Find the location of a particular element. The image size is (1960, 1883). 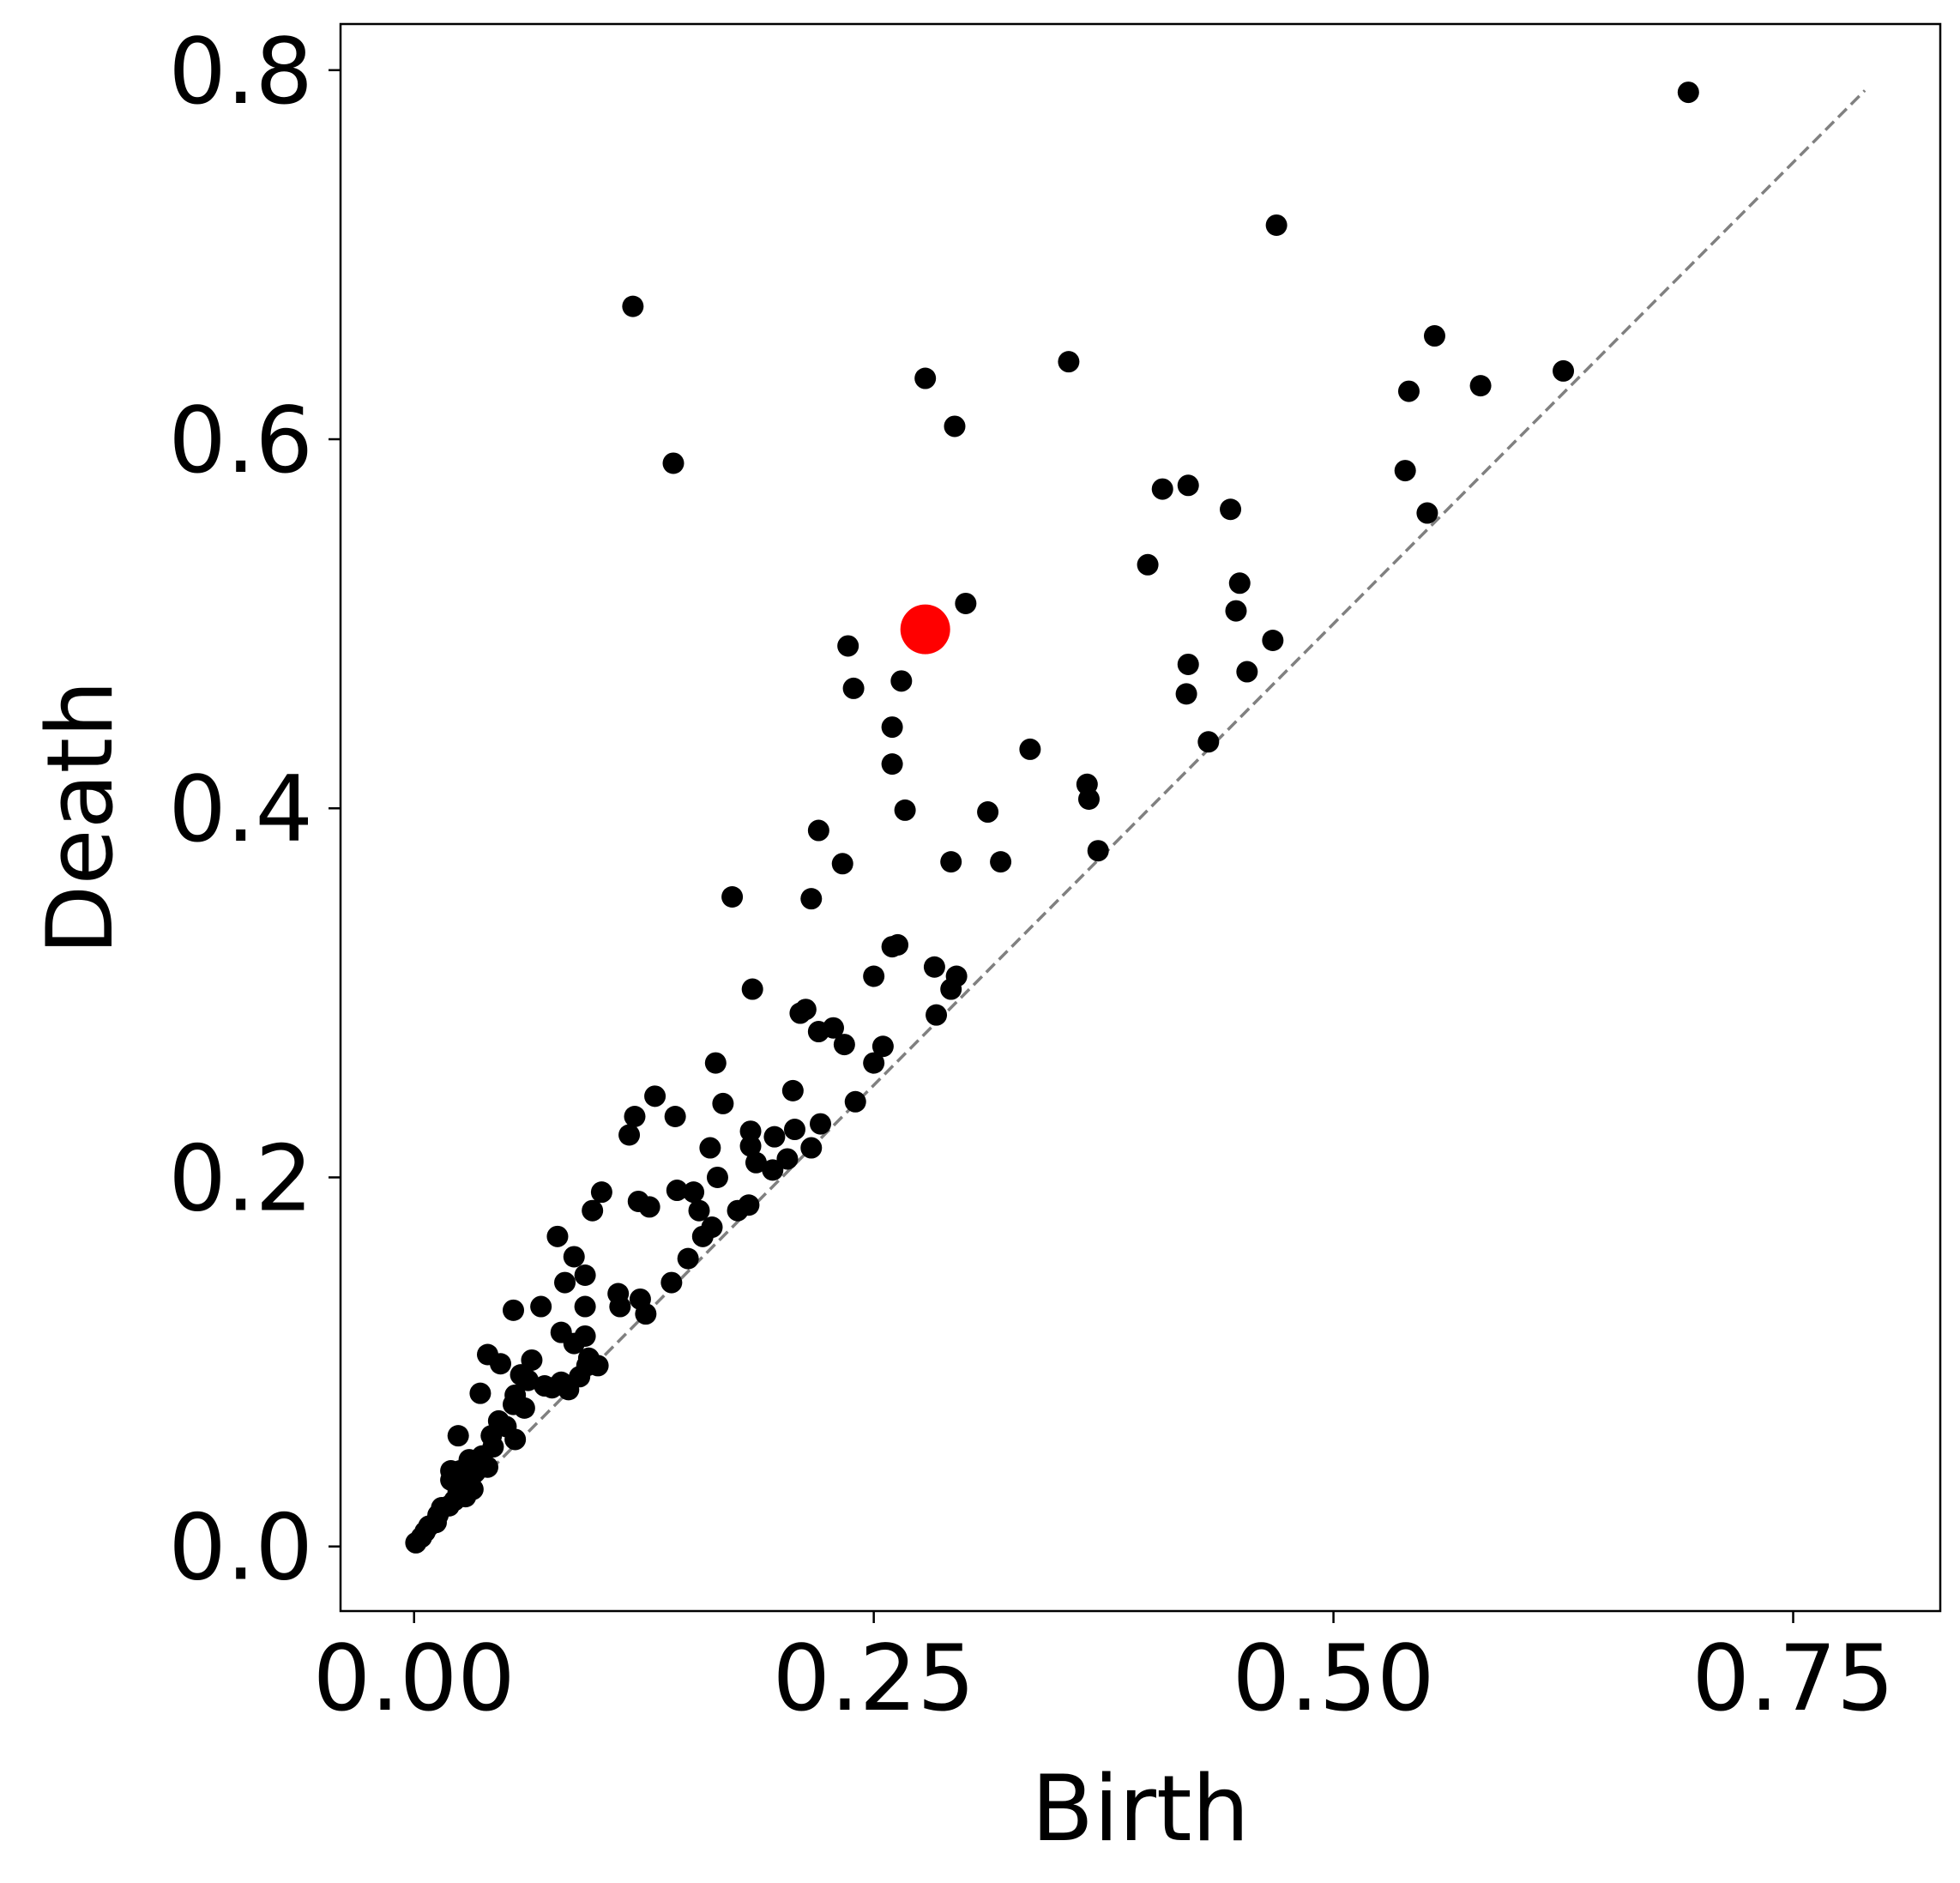

y-tick-label: 0.0 is located at coordinates (240, 1548).